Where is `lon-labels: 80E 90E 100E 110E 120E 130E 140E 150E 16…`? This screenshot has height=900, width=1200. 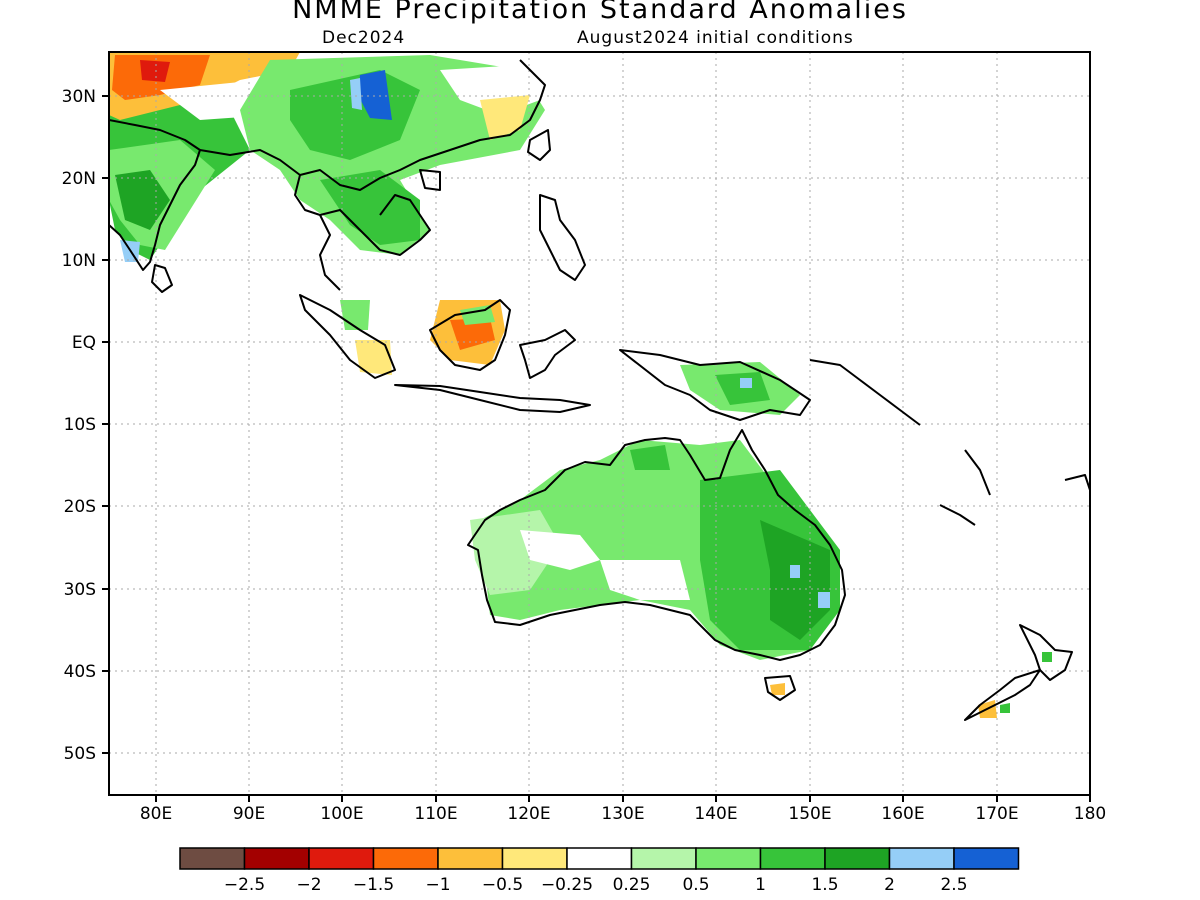
lon-labels: 80E 90E 100E 110E 120E 130E 140E 150E 16… is located at coordinates (623, 814).